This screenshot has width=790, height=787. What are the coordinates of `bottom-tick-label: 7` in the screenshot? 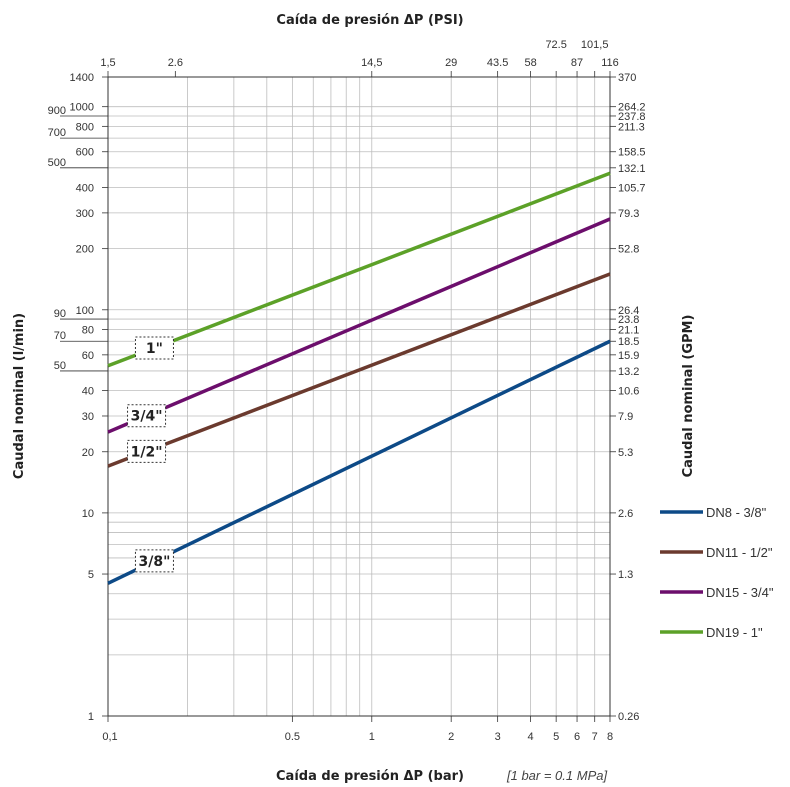 It's located at (595, 737).